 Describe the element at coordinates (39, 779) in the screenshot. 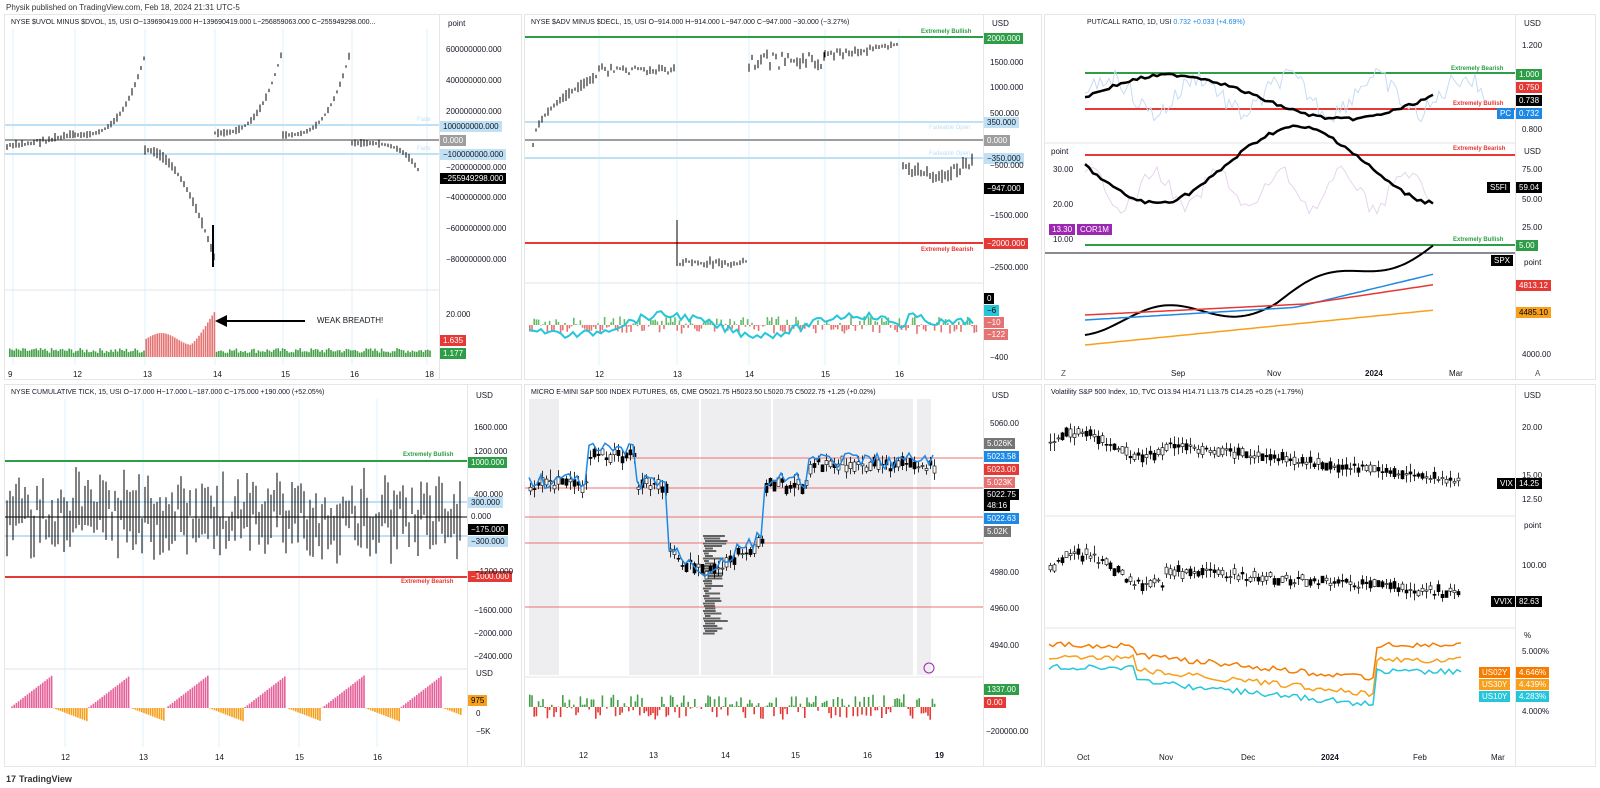

I see `tradingview-footer: 17 TradingView` at that location.